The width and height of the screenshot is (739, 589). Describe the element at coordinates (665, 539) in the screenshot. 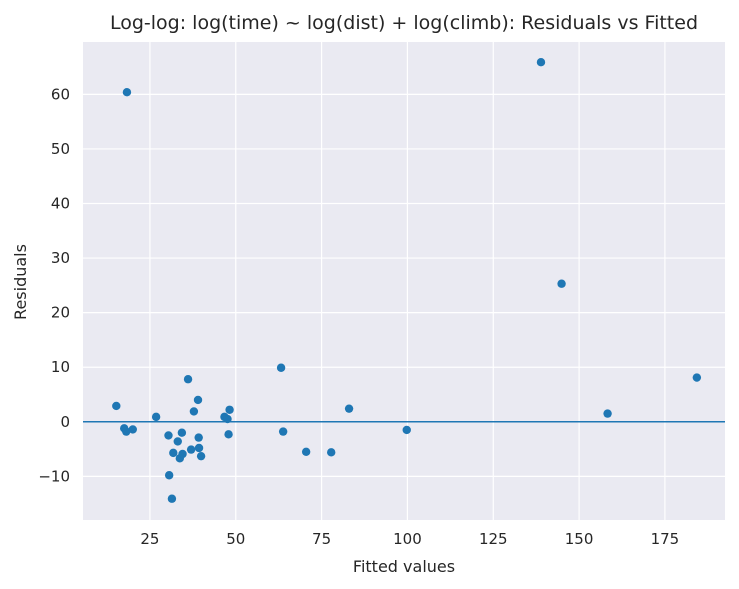

I see `x-tick-label: 175` at that location.